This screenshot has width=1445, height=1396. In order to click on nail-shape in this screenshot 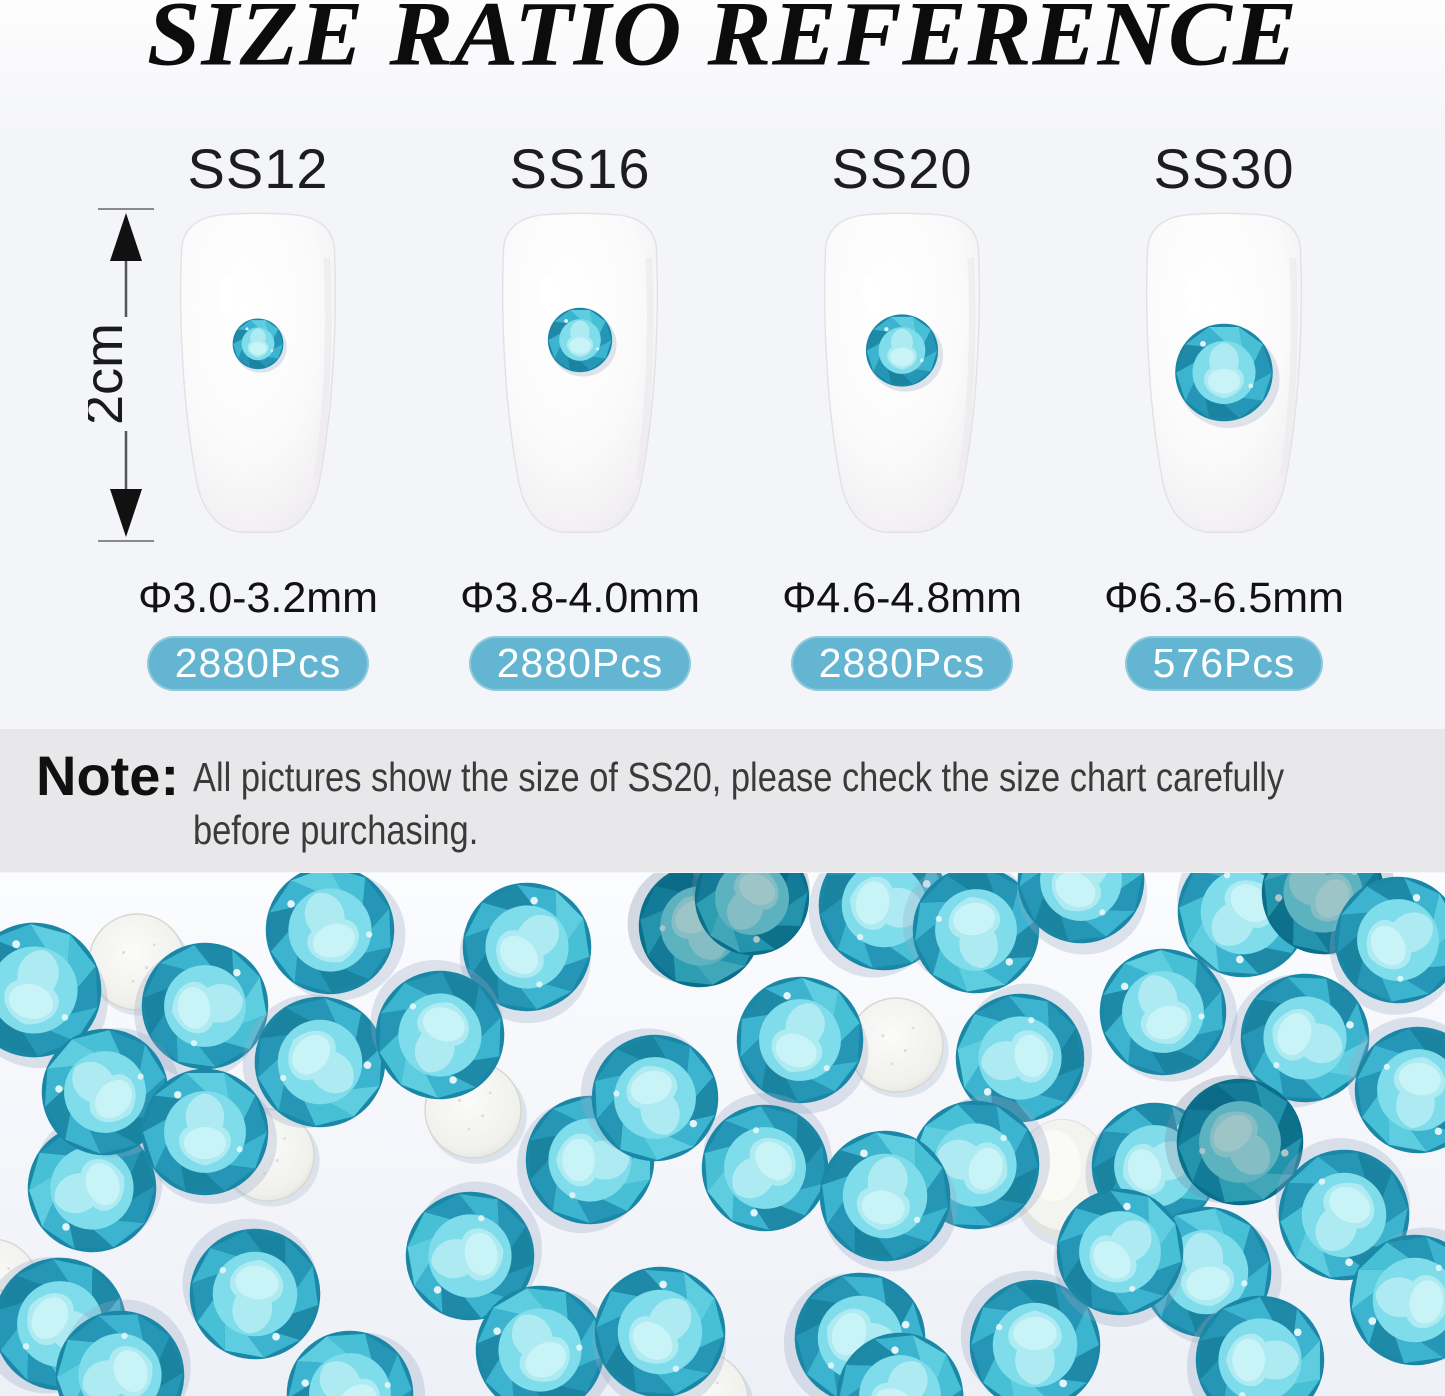, I will do `click(258, 372)`.